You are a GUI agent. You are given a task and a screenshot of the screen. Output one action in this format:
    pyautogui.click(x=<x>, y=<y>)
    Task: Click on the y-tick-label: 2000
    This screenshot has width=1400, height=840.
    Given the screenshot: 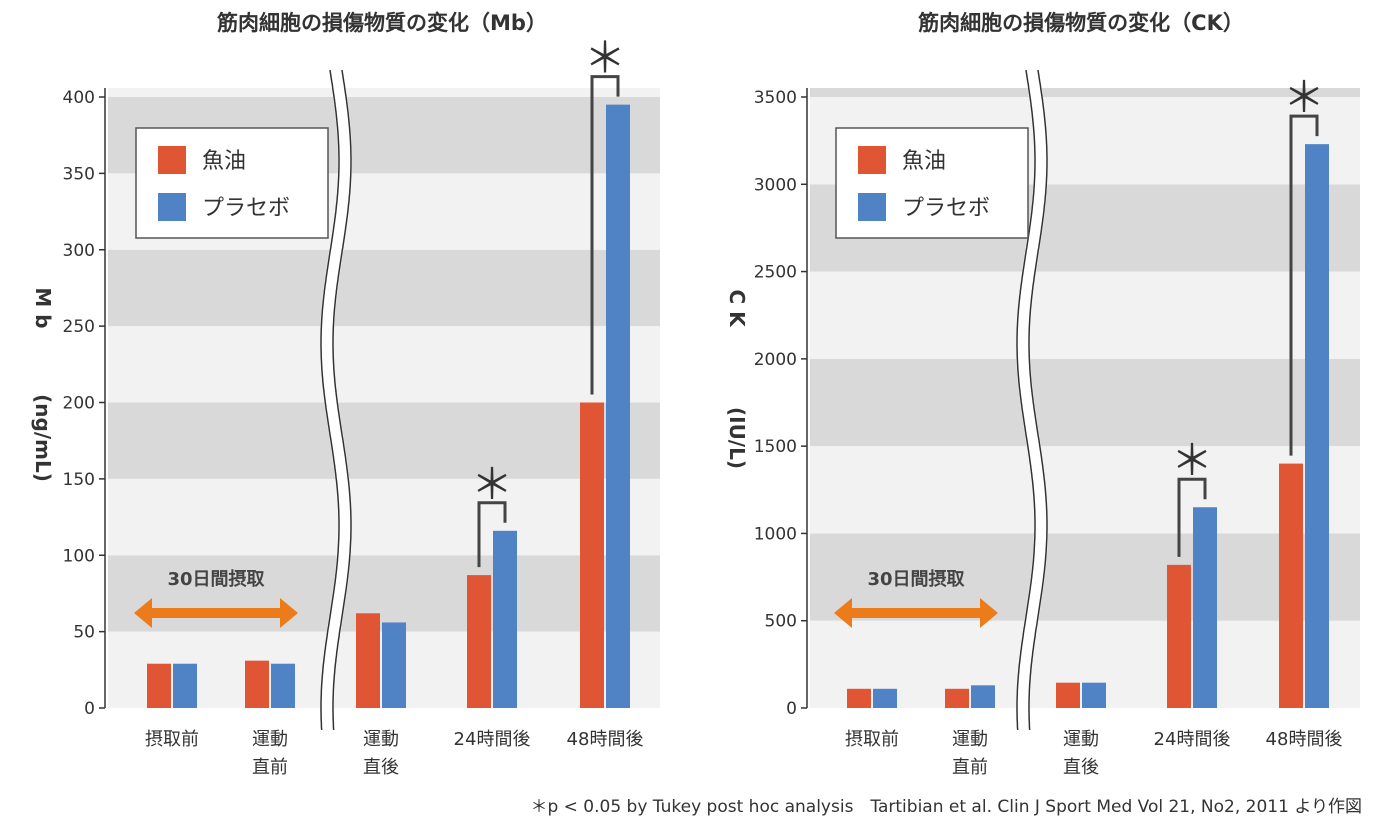 What is the action you would take?
    pyautogui.click(x=775, y=360)
    